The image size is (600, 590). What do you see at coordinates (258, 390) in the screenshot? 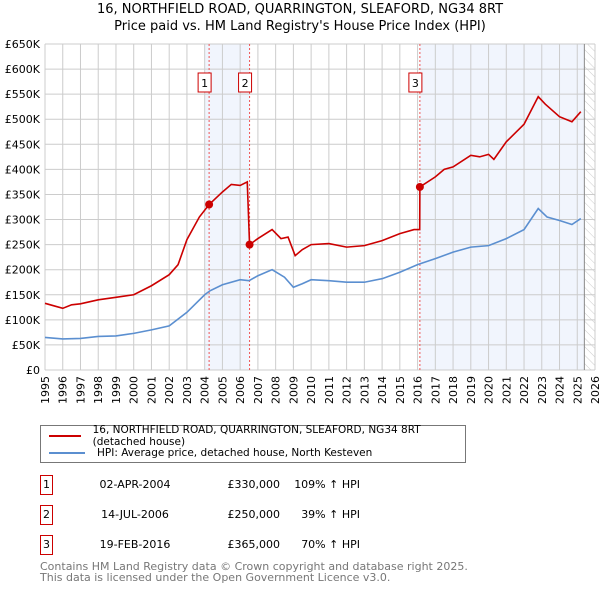
I see `x-tick-label: 2007` at bounding box center [258, 390].